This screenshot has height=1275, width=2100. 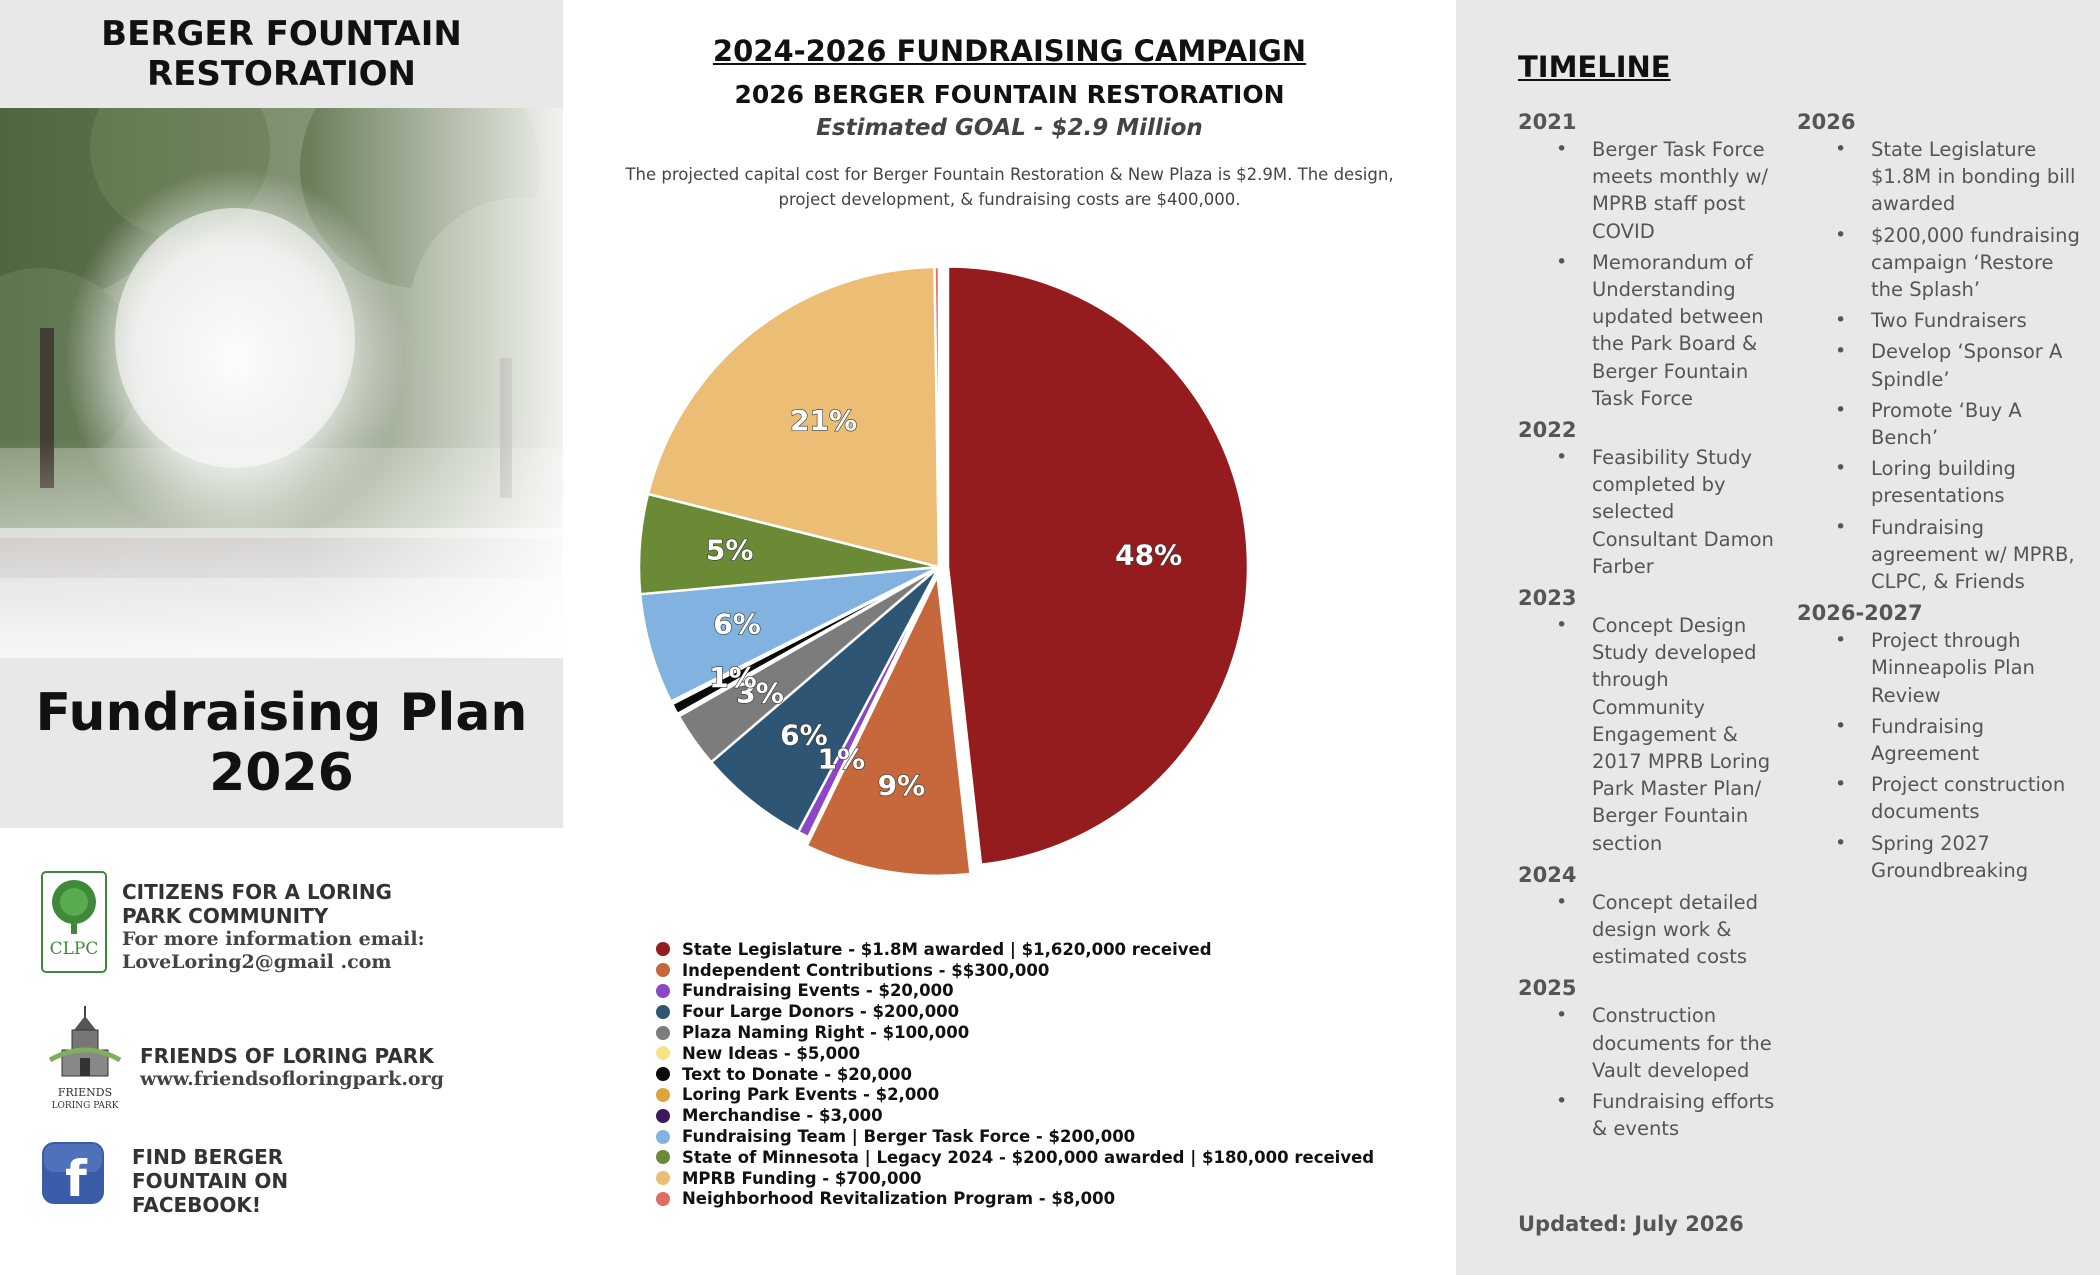 I want to click on legend-item: New Ideas - $5,000, so click(x=1015, y=1053).